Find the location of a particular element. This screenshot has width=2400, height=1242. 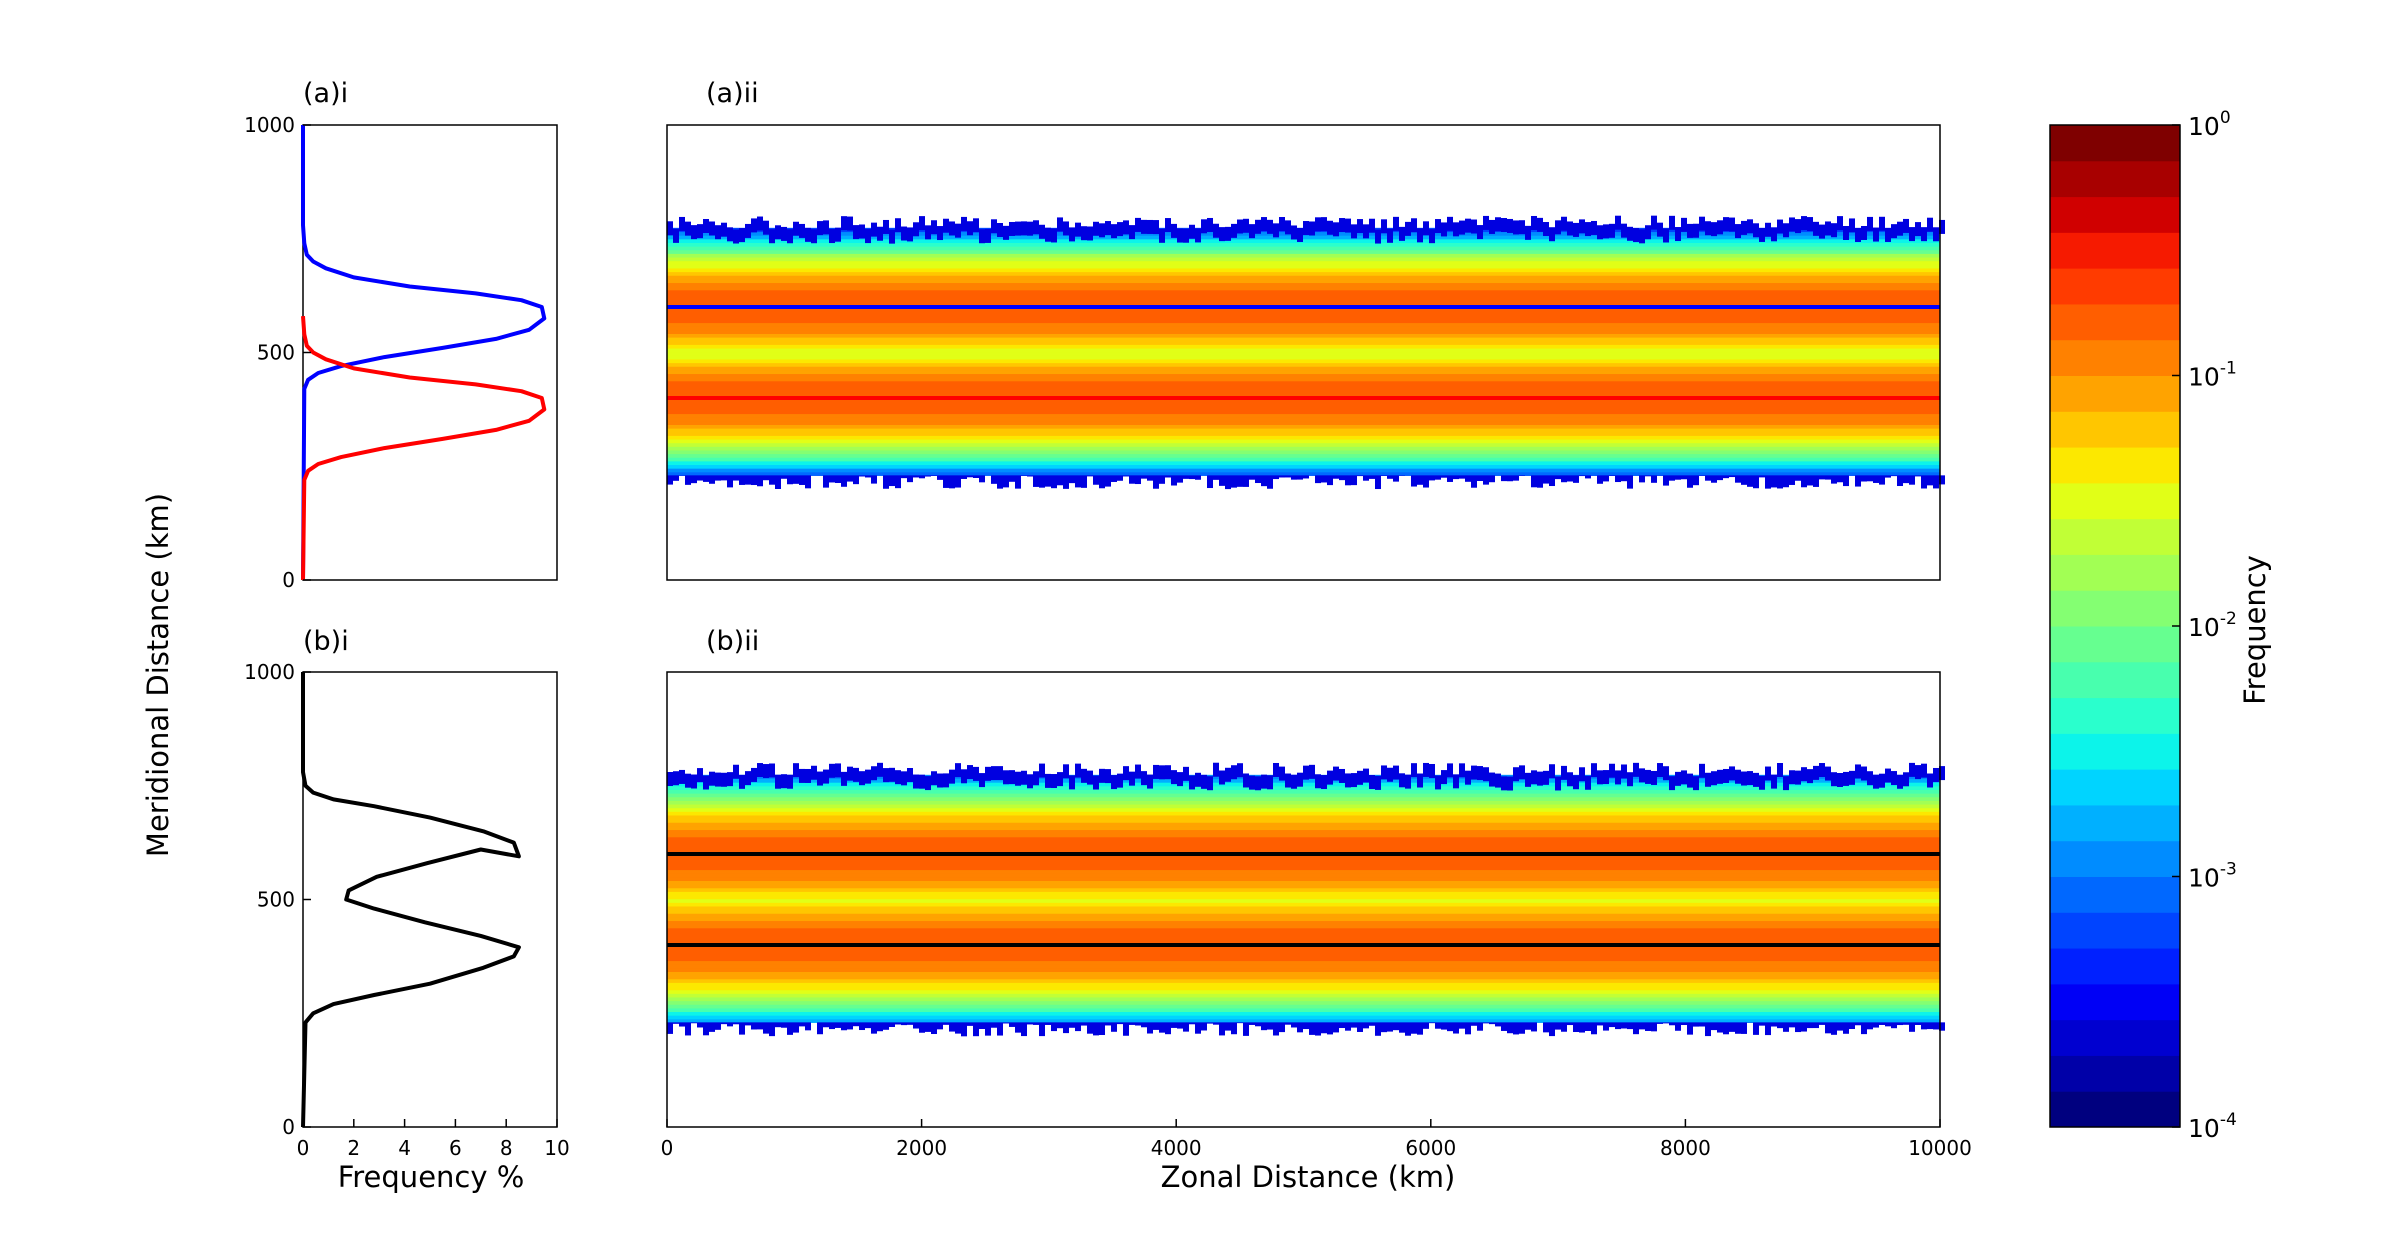

colorbar-label: Frequency is located at coordinates (2255, 630).